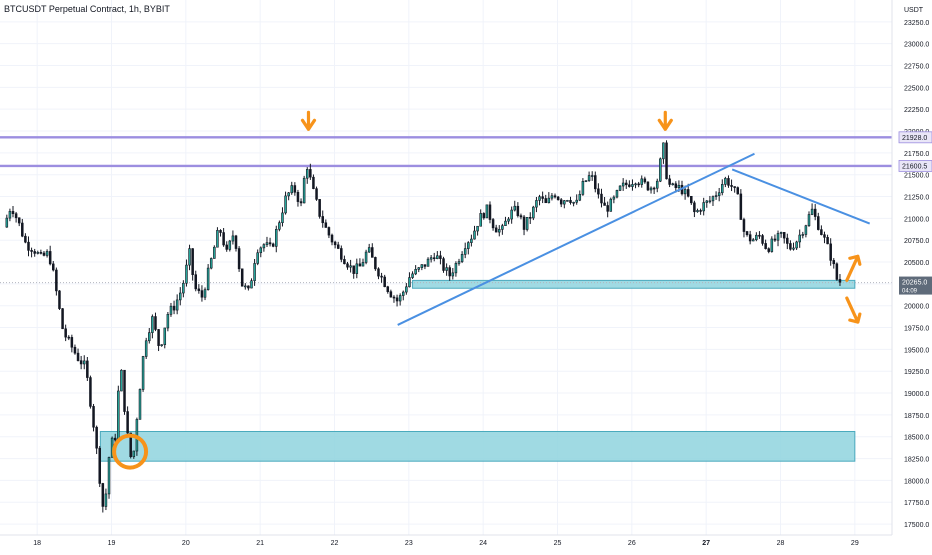 The image size is (932, 555). Describe the element at coordinates (781, 543) in the screenshot. I see `x-tick-label: 28` at that location.